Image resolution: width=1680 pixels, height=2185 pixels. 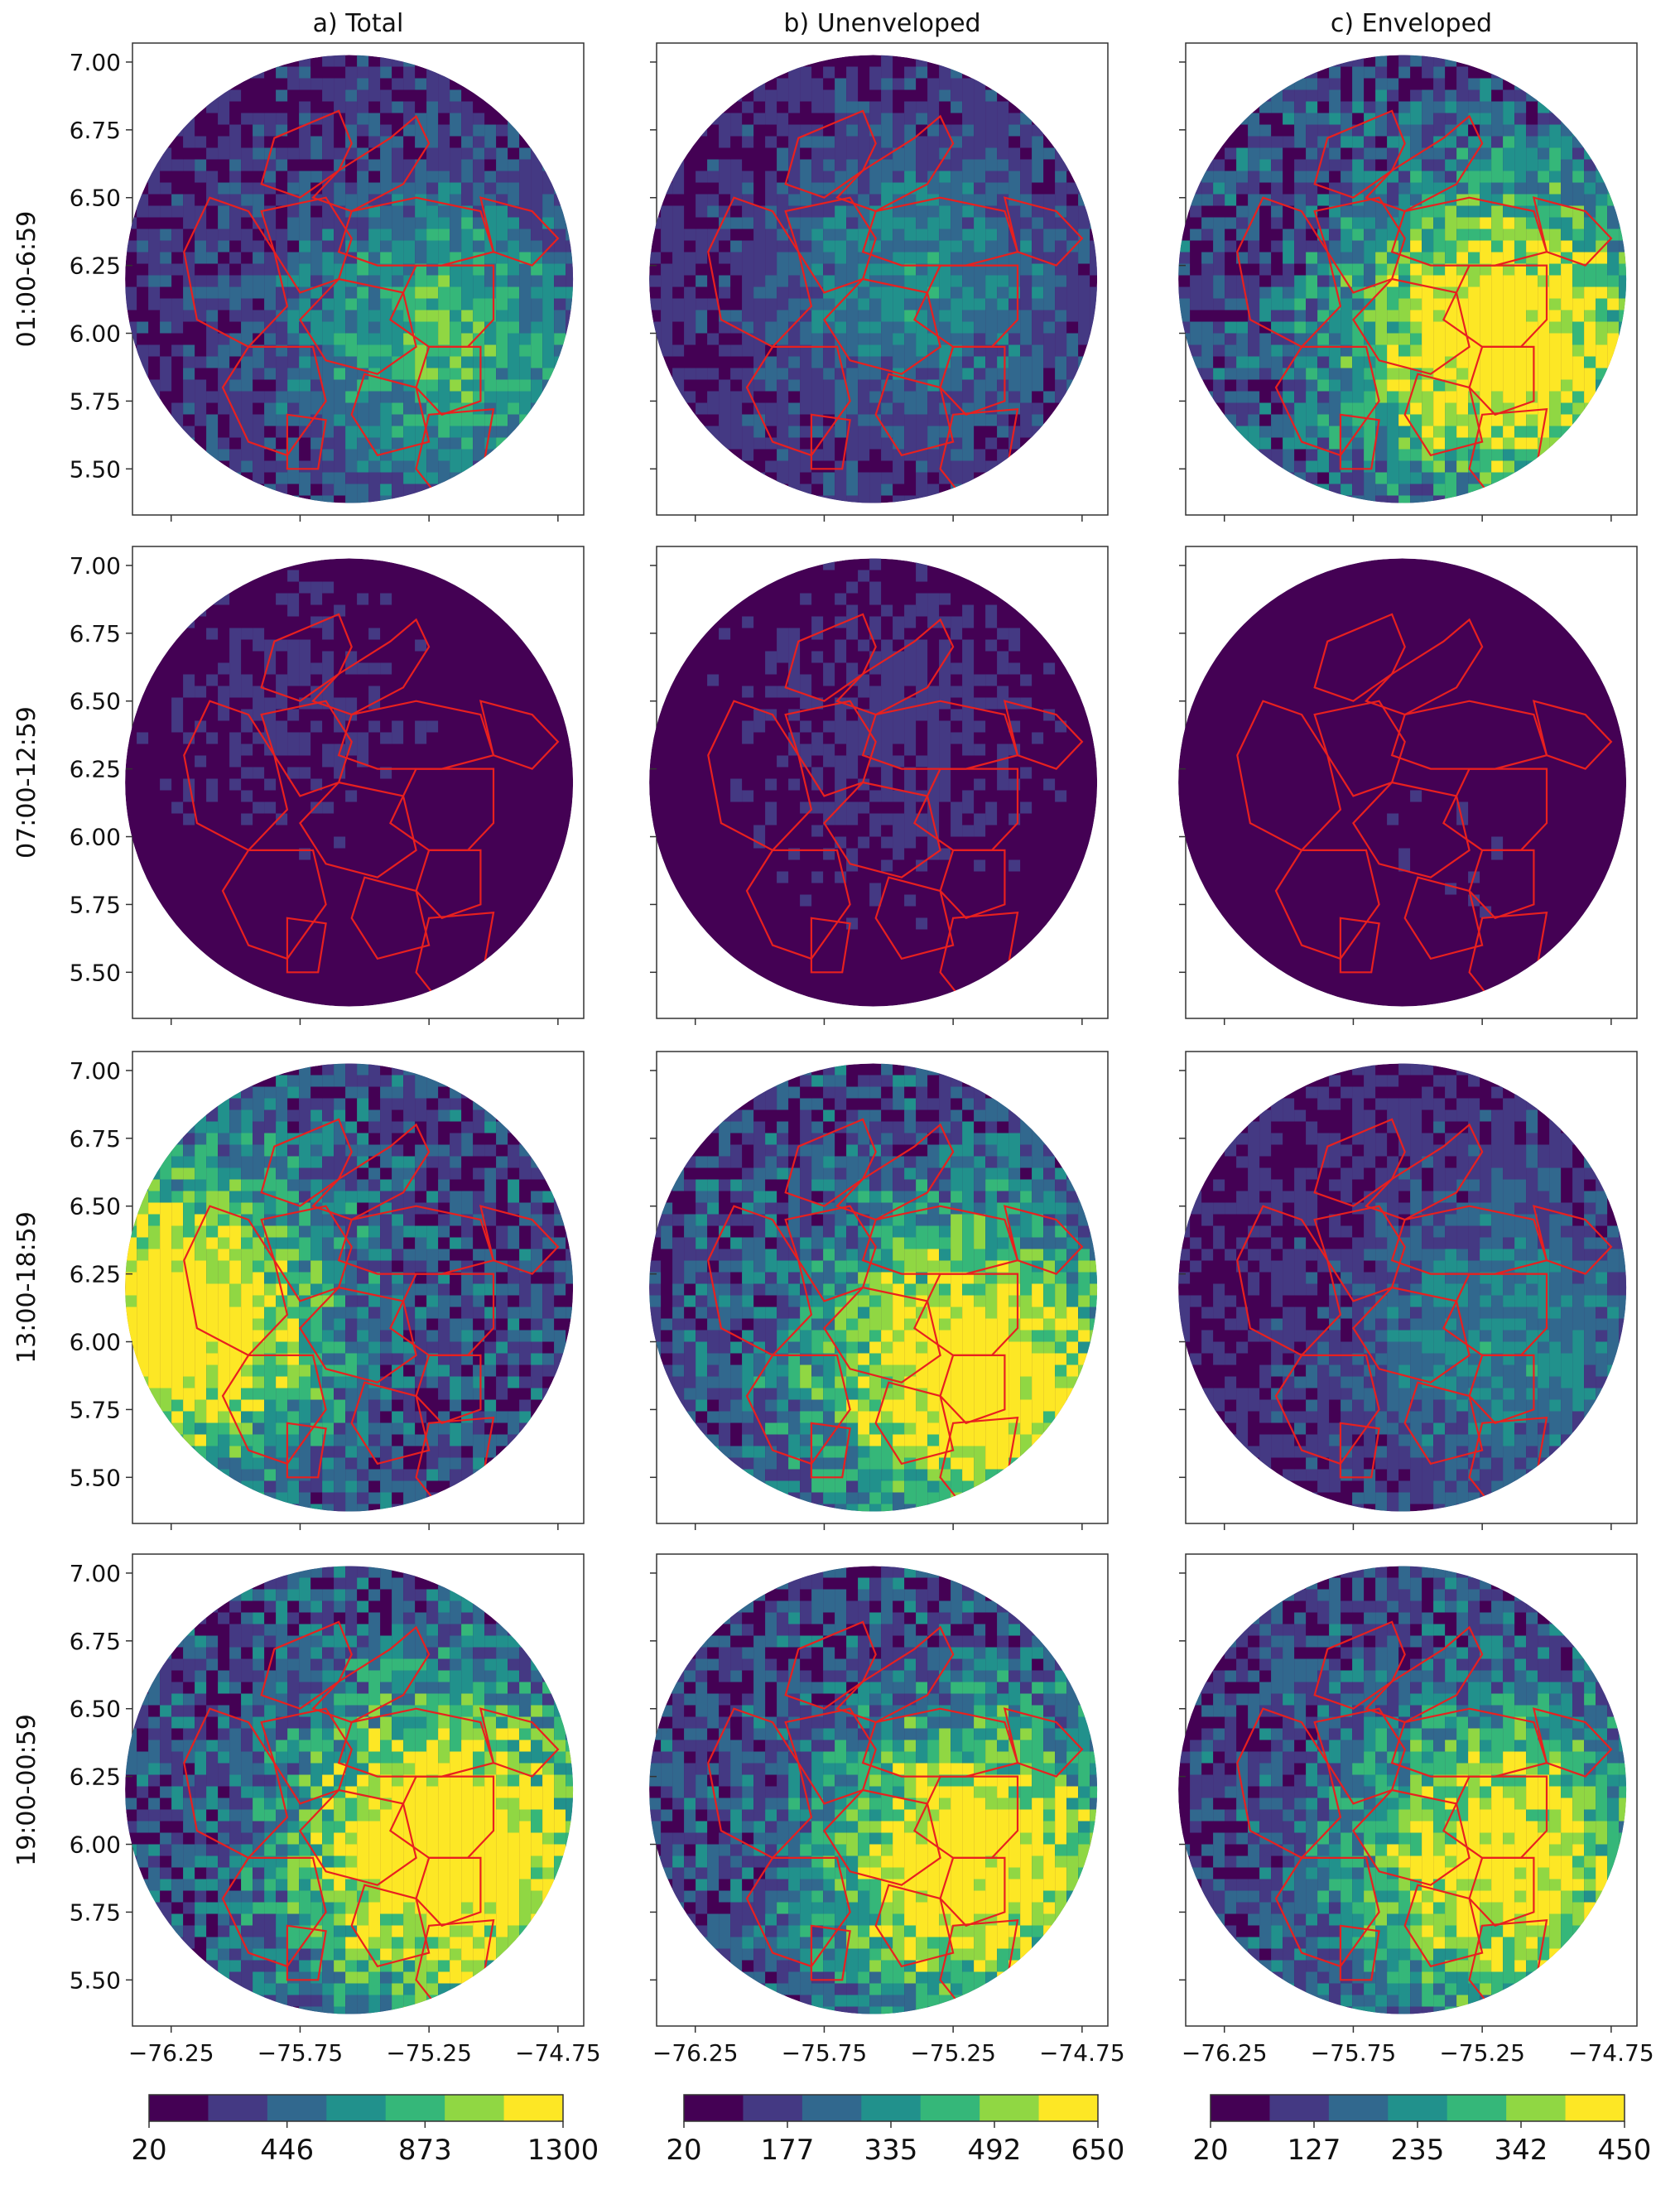 I want to click on radar-disc, so click(x=1402, y=782).